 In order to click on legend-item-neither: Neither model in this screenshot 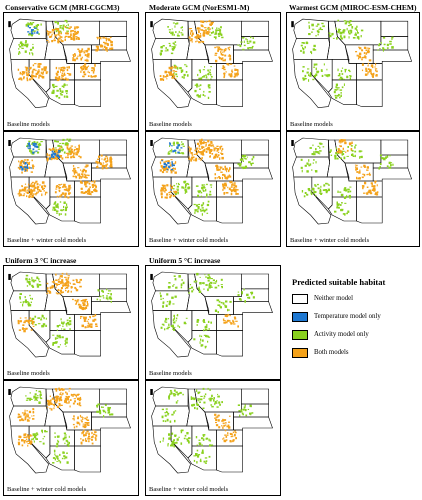, I will do `click(322, 298)`.